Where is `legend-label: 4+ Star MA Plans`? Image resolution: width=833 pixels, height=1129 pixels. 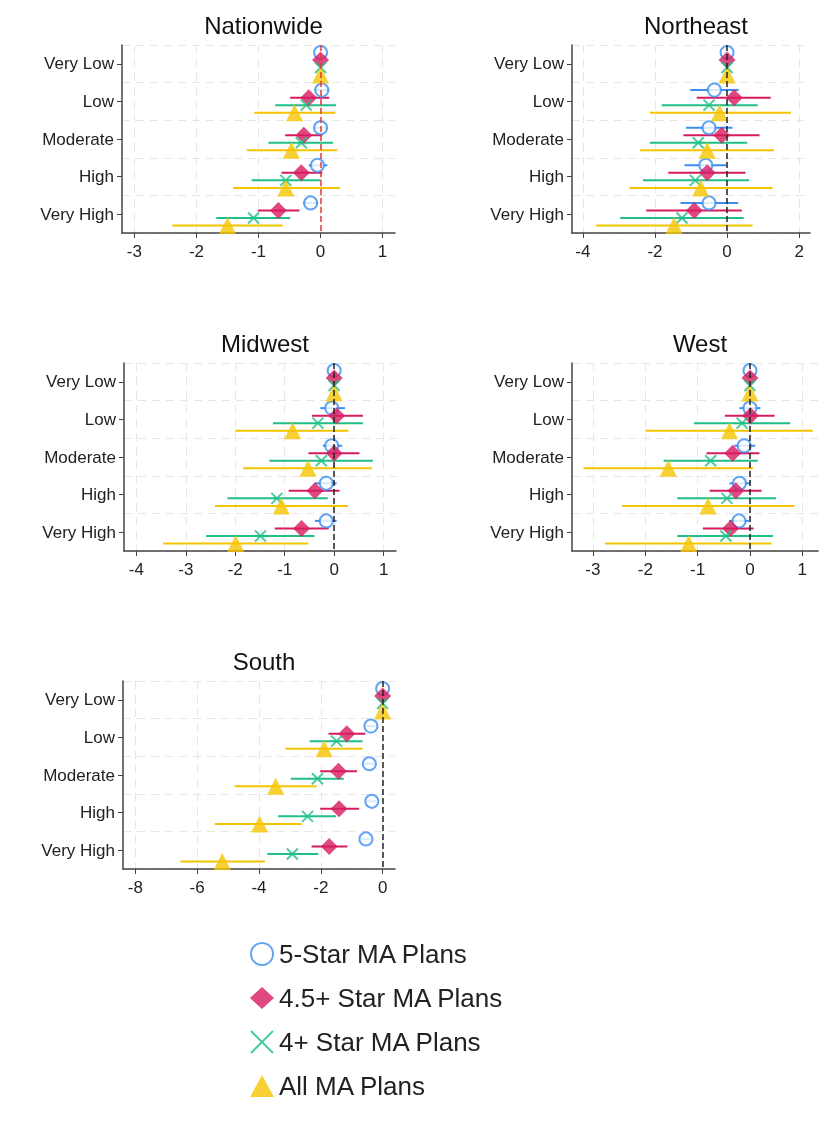 legend-label: 4+ Star MA Plans is located at coordinates (380, 1042).